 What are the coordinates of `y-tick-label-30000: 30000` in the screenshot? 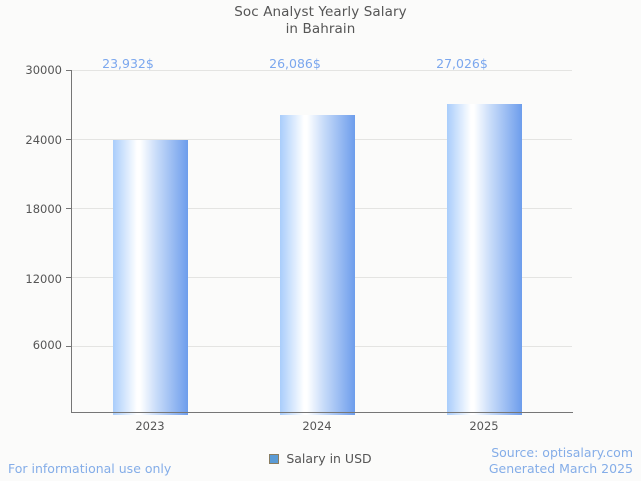 It's located at (43, 70).